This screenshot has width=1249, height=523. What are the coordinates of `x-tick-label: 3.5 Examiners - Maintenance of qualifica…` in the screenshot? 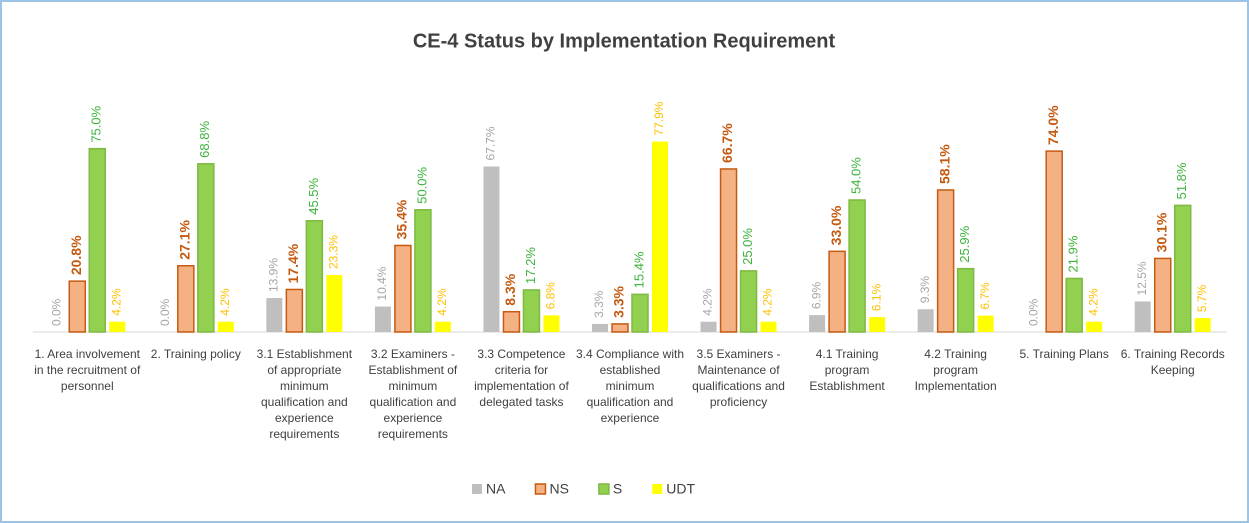 It's located at (738, 378).